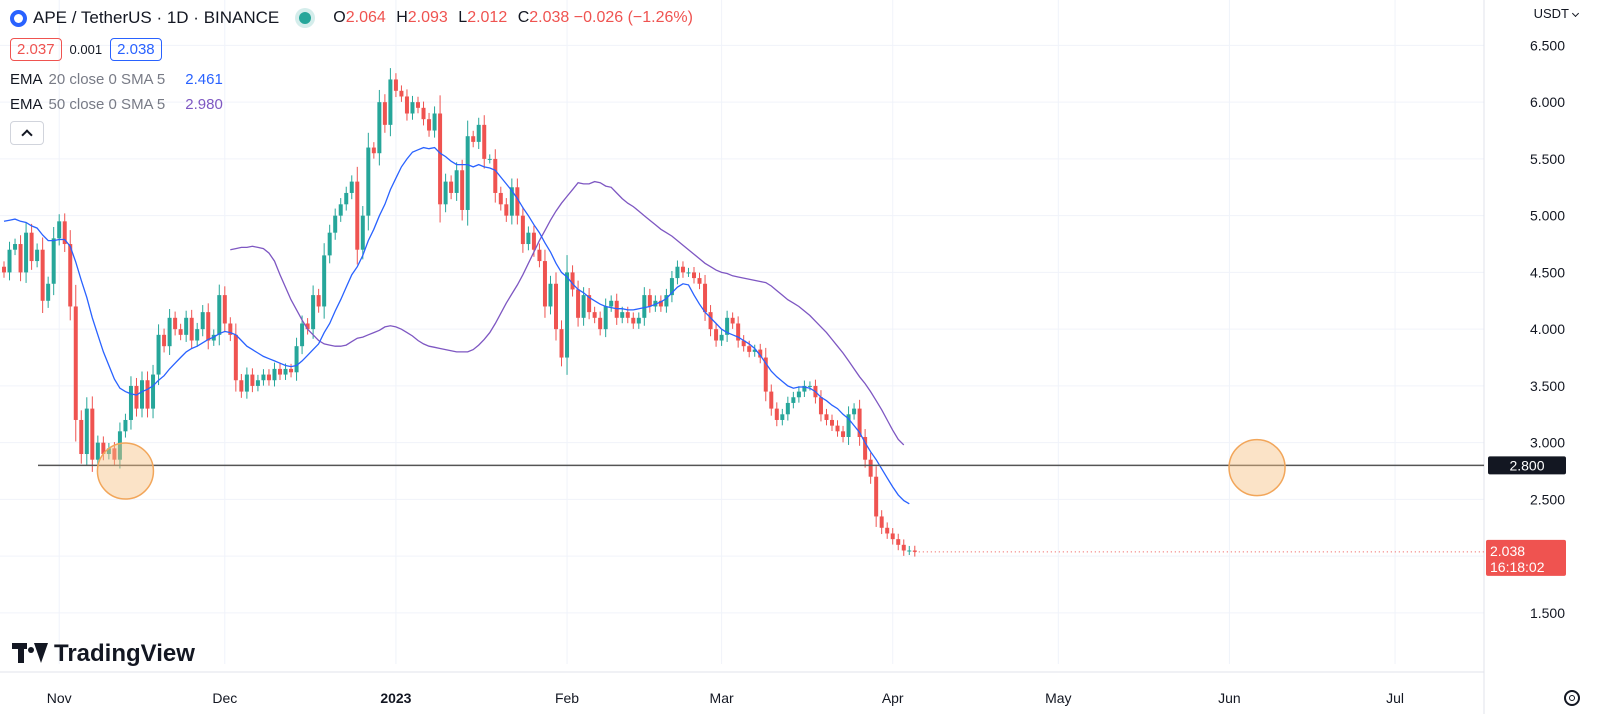 The height and width of the screenshot is (714, 1600). What do you see at coordinates (305, 18) in the screenshot?
I see `market-open-icon` at bounding box center [305, 18].